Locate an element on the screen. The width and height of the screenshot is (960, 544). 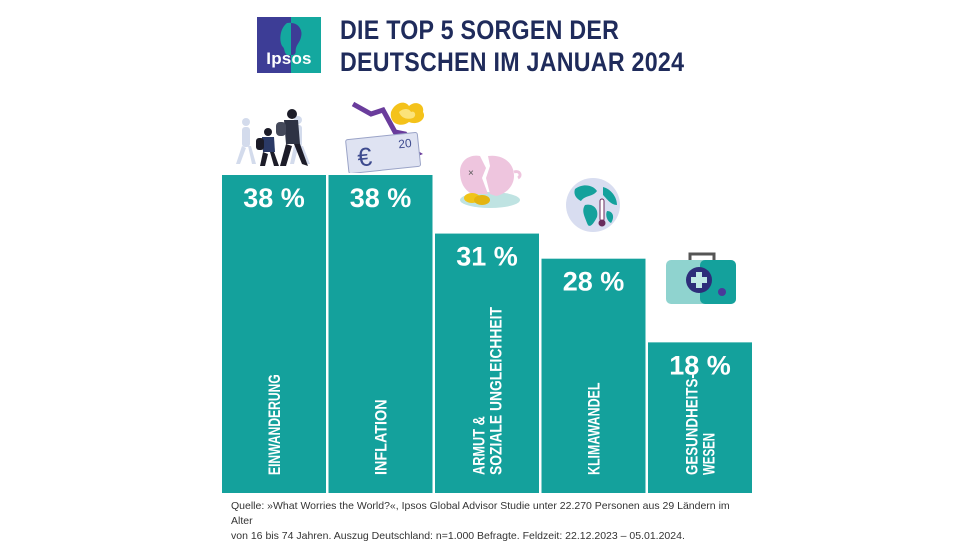
ipsos-logo: Ipsos is located at coordinates (289, 45).